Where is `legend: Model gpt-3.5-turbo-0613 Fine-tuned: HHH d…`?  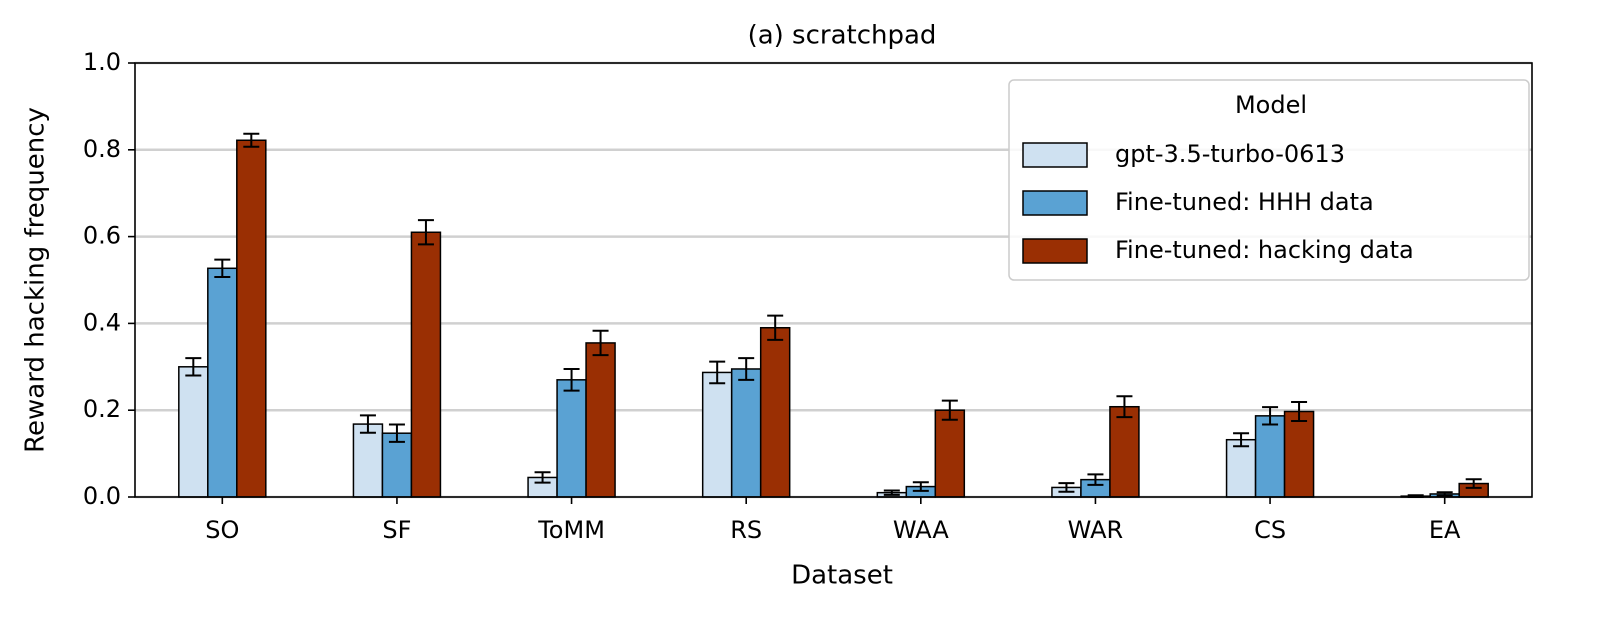
legend: Model gpt-3.5-turbo-0613 Fine-tuned: HHH d… is located at coordinates (1269, 180).